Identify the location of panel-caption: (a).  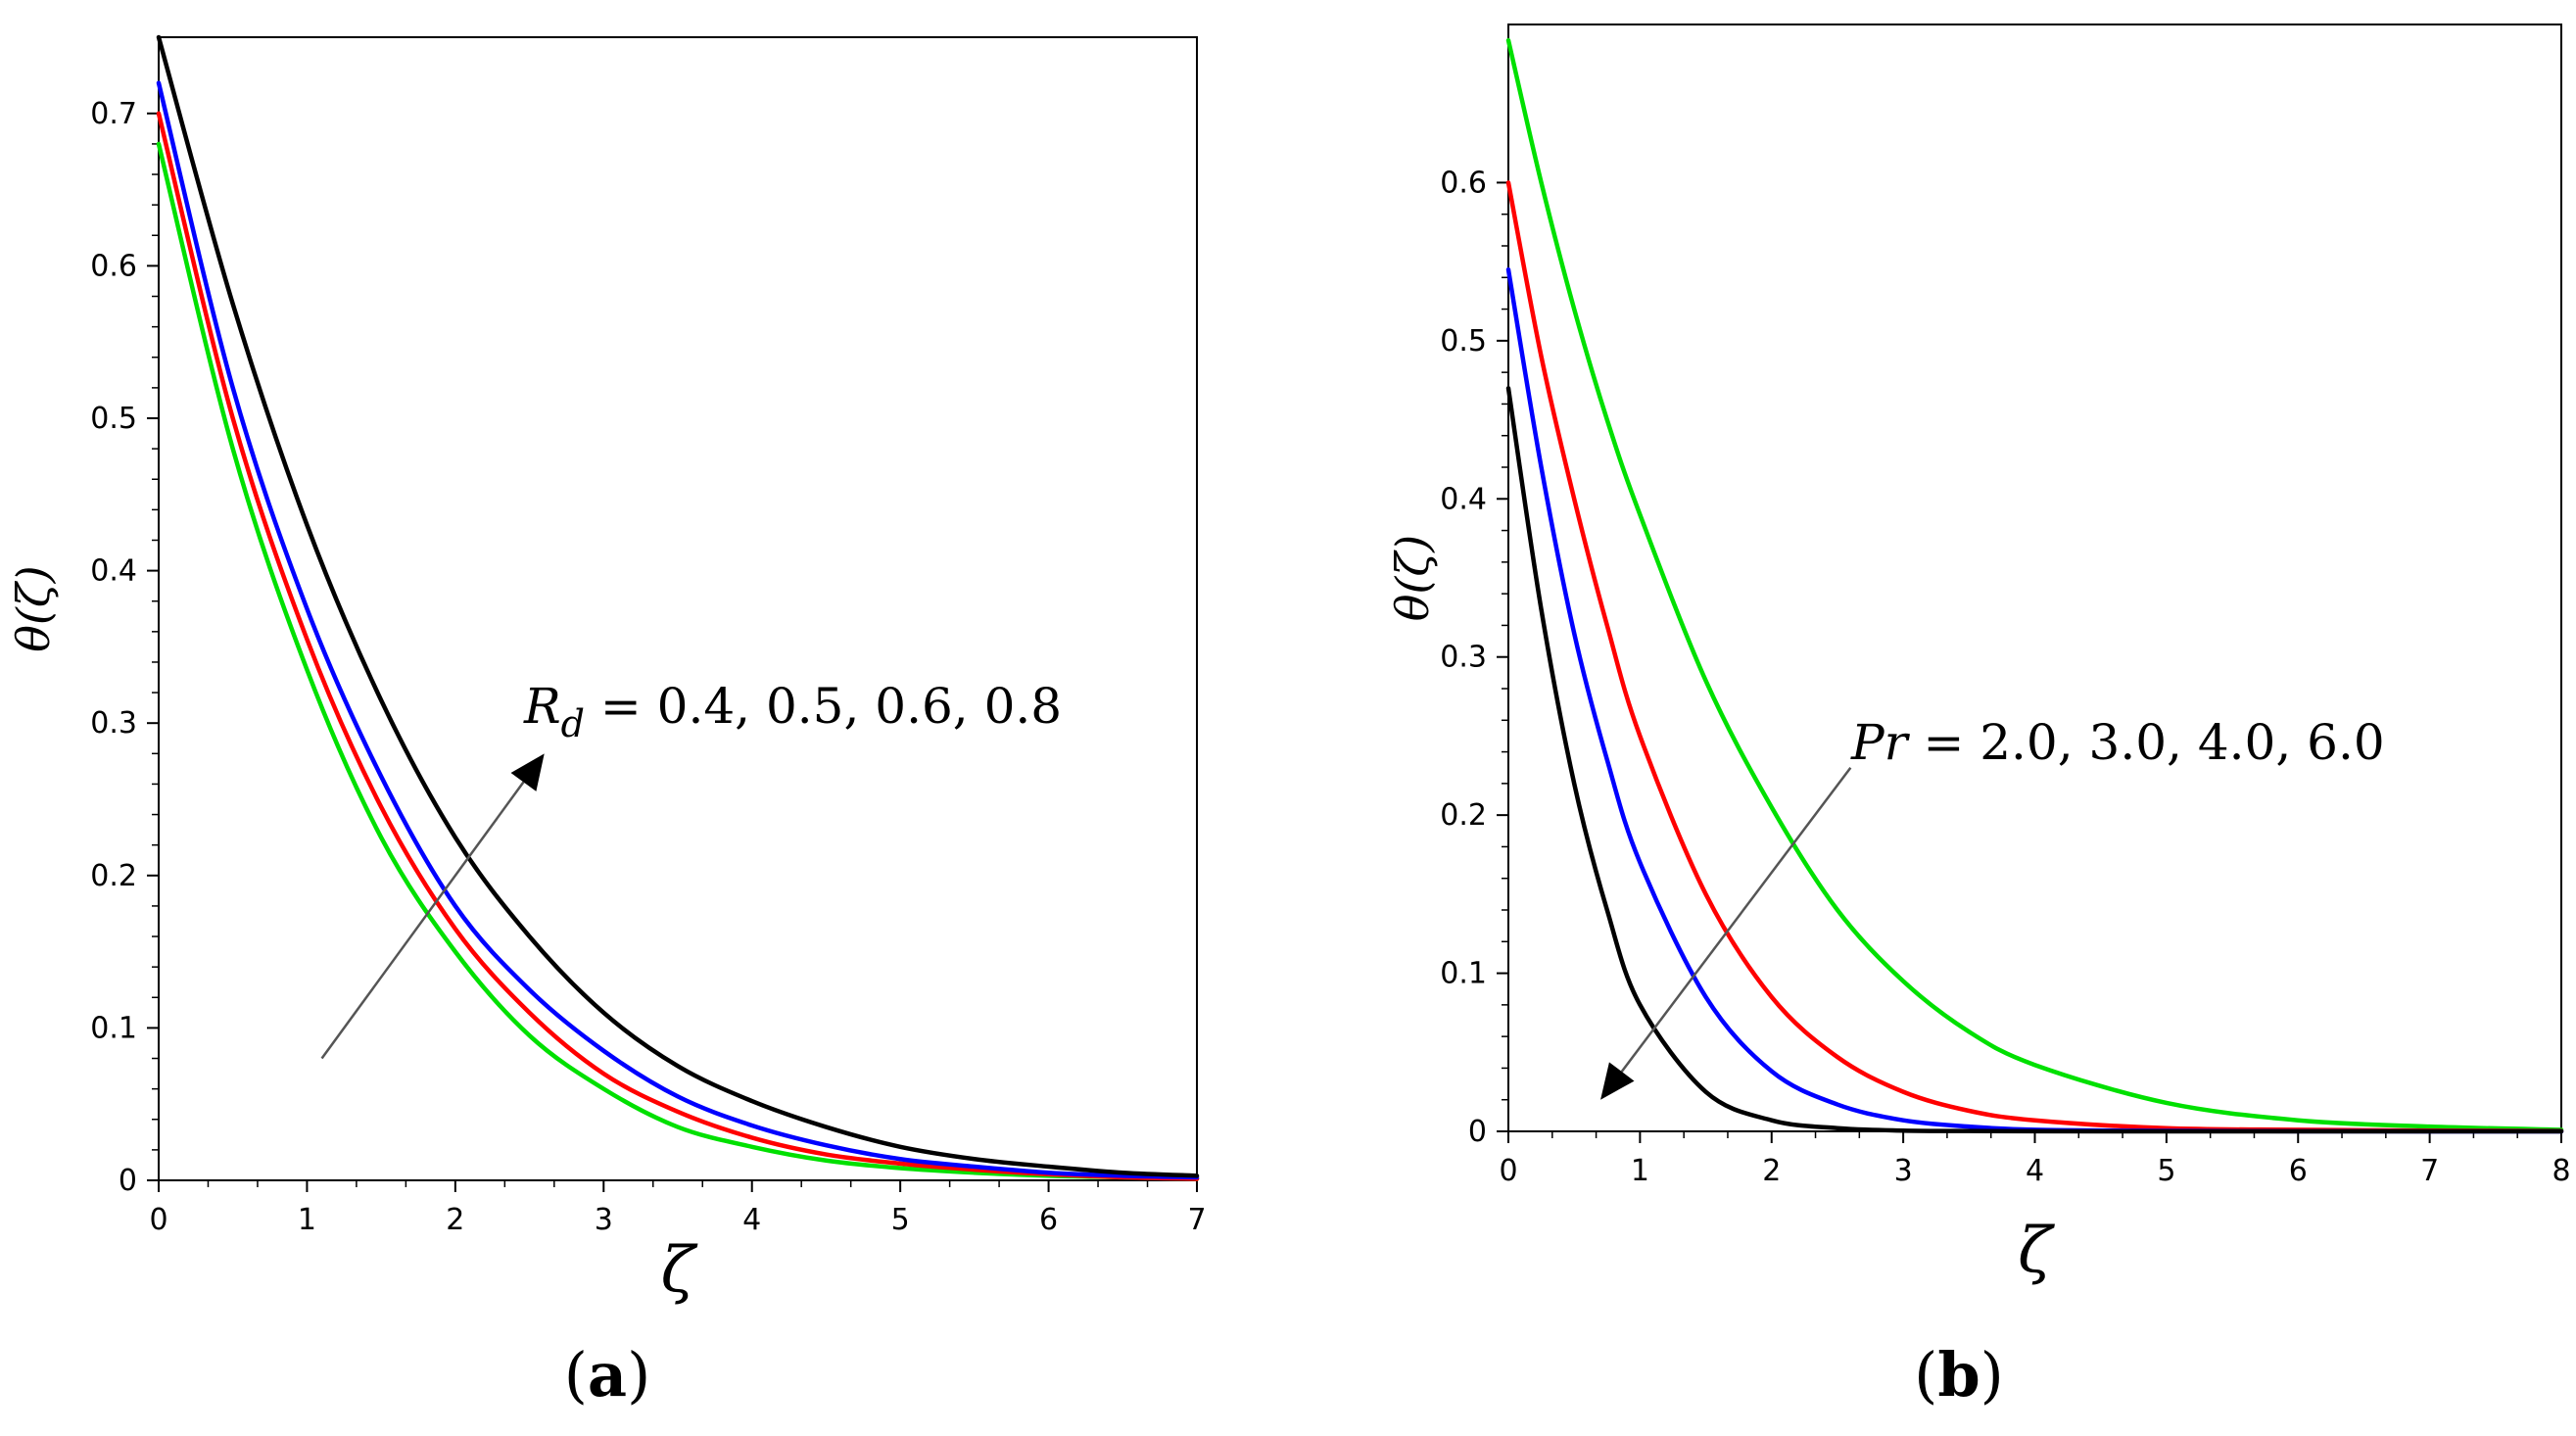
(607, 1375).